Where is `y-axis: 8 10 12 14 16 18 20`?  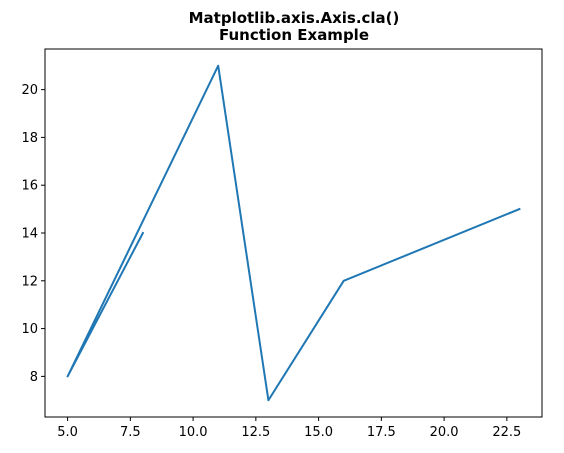 y-axis: 8 10 12 14 16 18 20 is located at coordinates (33, 234).